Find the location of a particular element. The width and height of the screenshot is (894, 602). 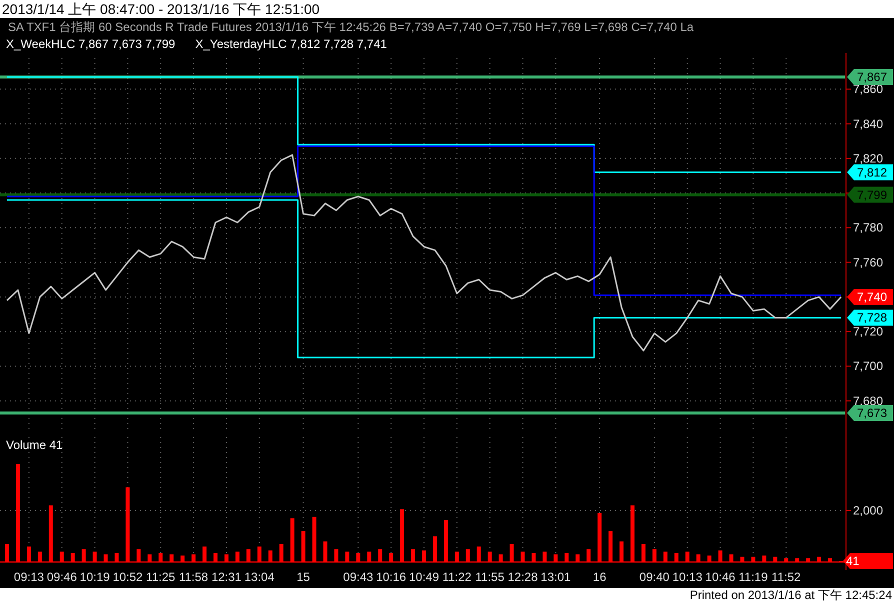

x-tick-label: 11:19 is located at coordinates (753, 577).